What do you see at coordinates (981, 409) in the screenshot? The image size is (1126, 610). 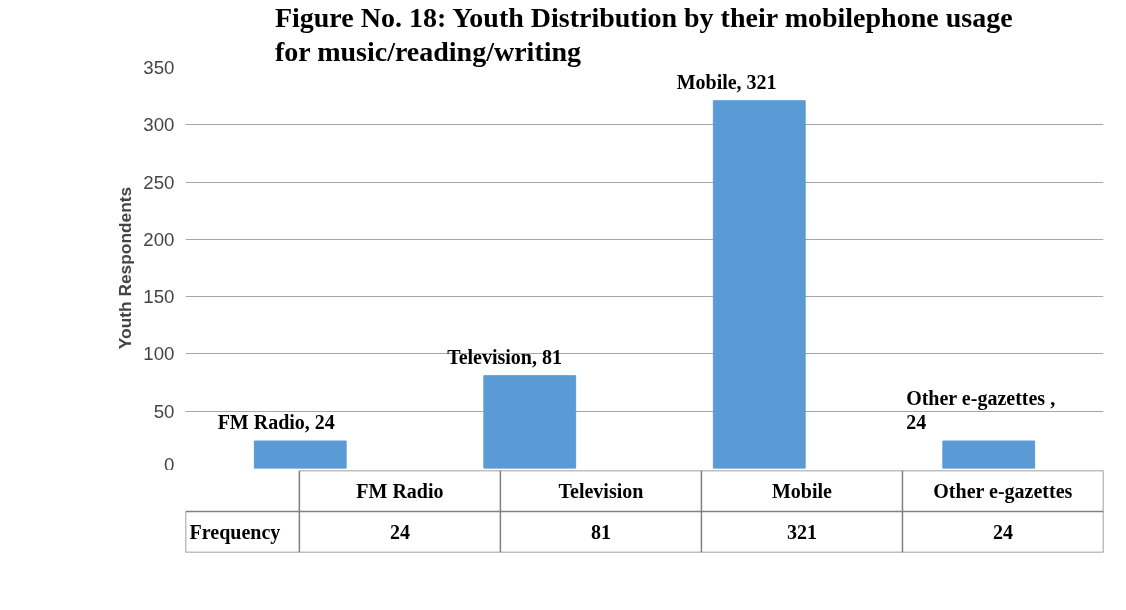 I see `annotation: Other e-gazettes , 24` at bounding box center [981, 409].